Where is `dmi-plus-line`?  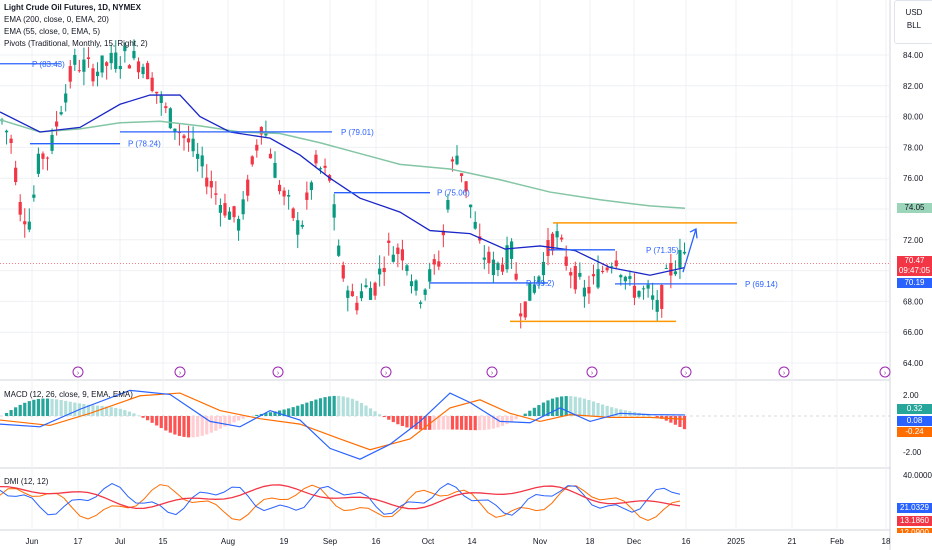 dmi-plus-line is located at coordinates (340, 499).